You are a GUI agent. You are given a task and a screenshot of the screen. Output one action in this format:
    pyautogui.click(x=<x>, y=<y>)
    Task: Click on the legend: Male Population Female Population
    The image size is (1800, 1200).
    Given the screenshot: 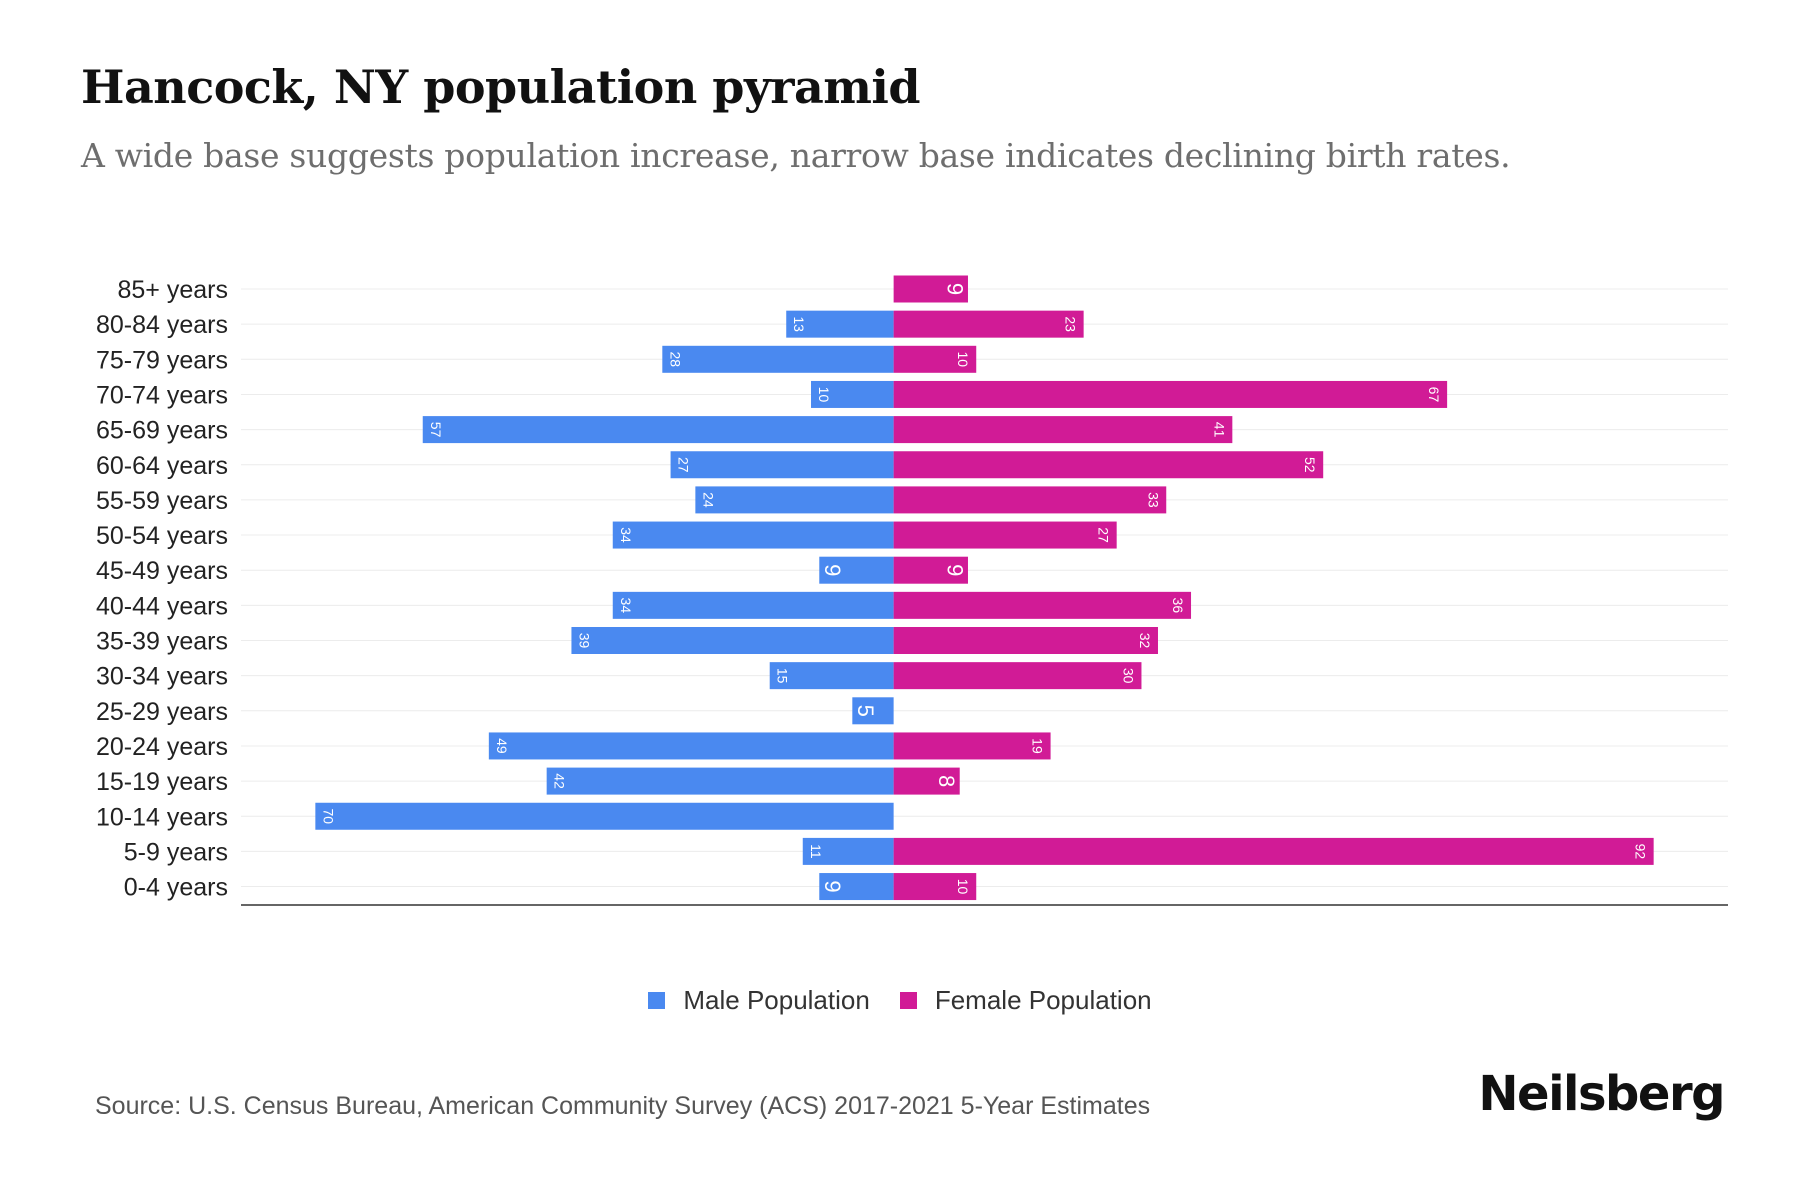 What is the action you would take?
    pyautogui.click(x=900, y=1000)
    